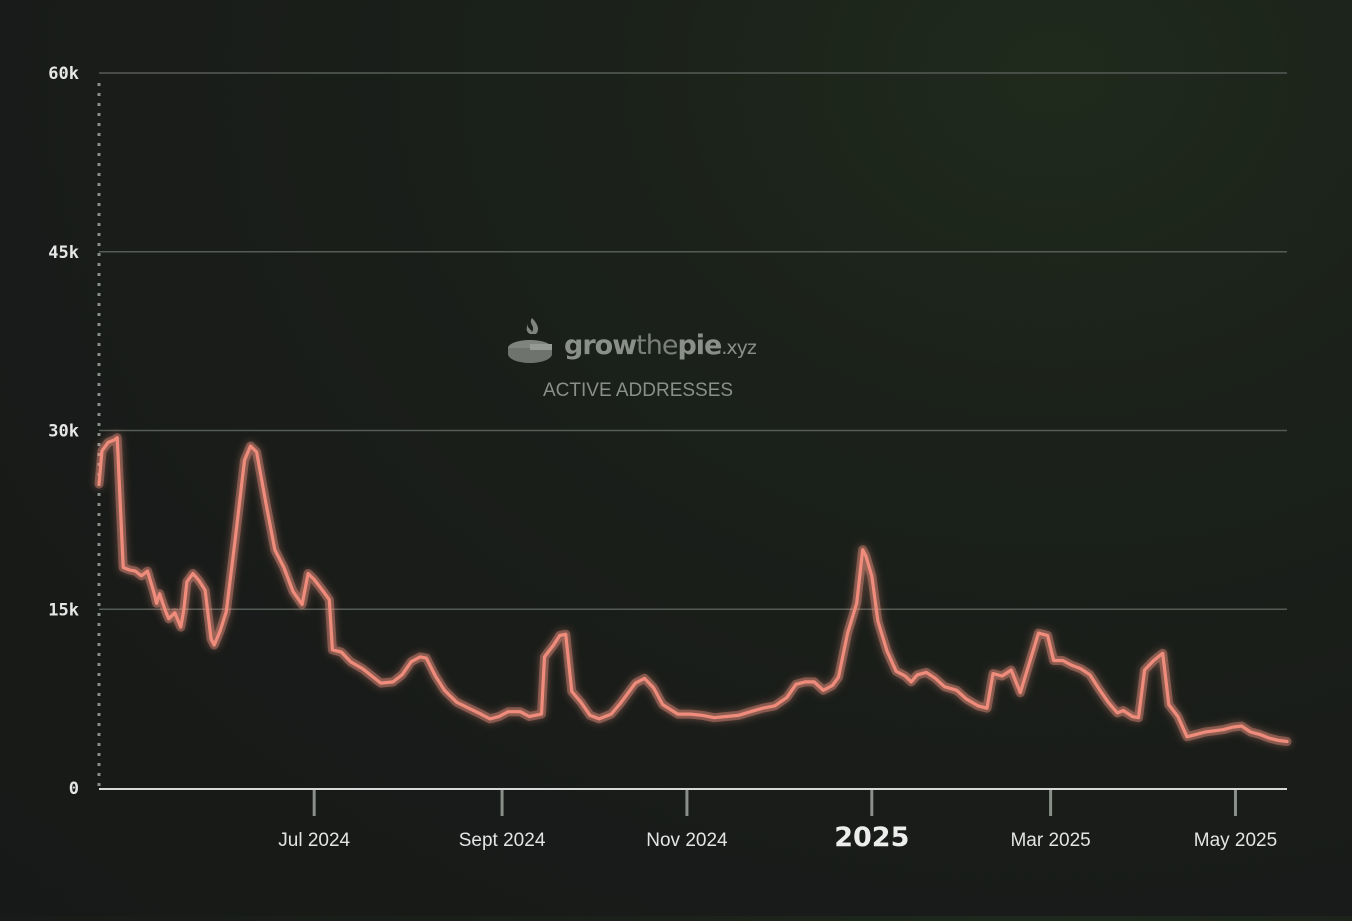  Describe the element at coordinates (74, 789) in the screenshot. I see `y-tick-label: 0` at that location.